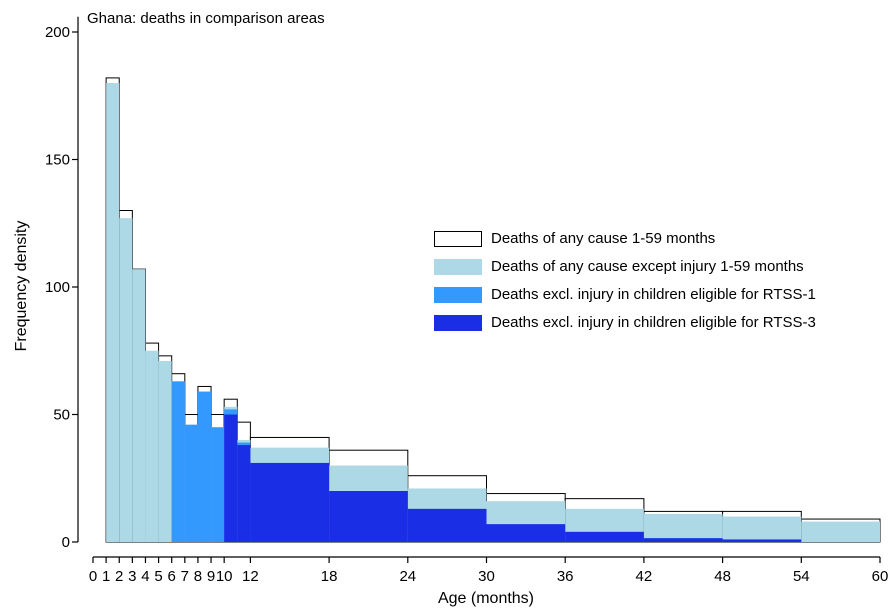  What do you see at coordinates (458, 239) in the screenshot?
I see `legend-swatch-all-cause` at bounding box center [458, 239].